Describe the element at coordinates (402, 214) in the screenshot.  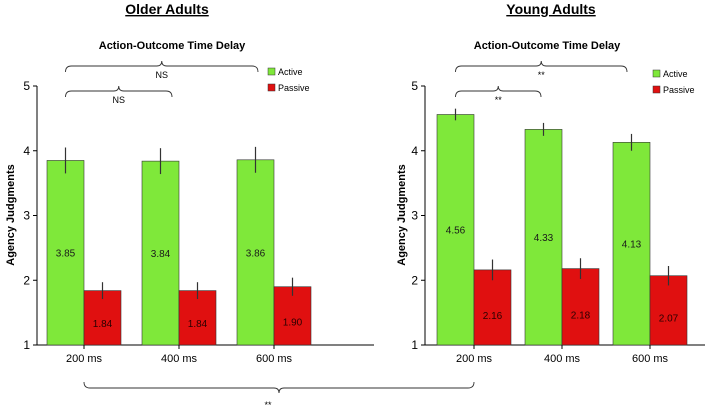
I see `y-axis-label-young: Agency Judgments` at that location.